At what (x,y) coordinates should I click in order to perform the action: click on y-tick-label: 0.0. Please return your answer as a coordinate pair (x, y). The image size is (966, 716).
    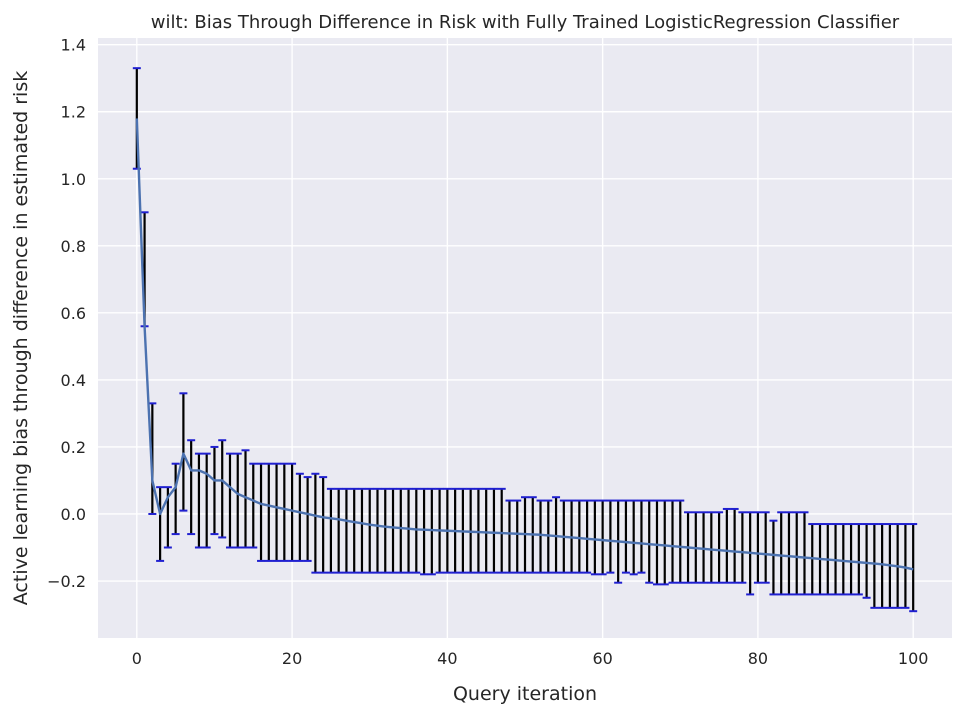
    Looking at the image, I should click on (73, 514).